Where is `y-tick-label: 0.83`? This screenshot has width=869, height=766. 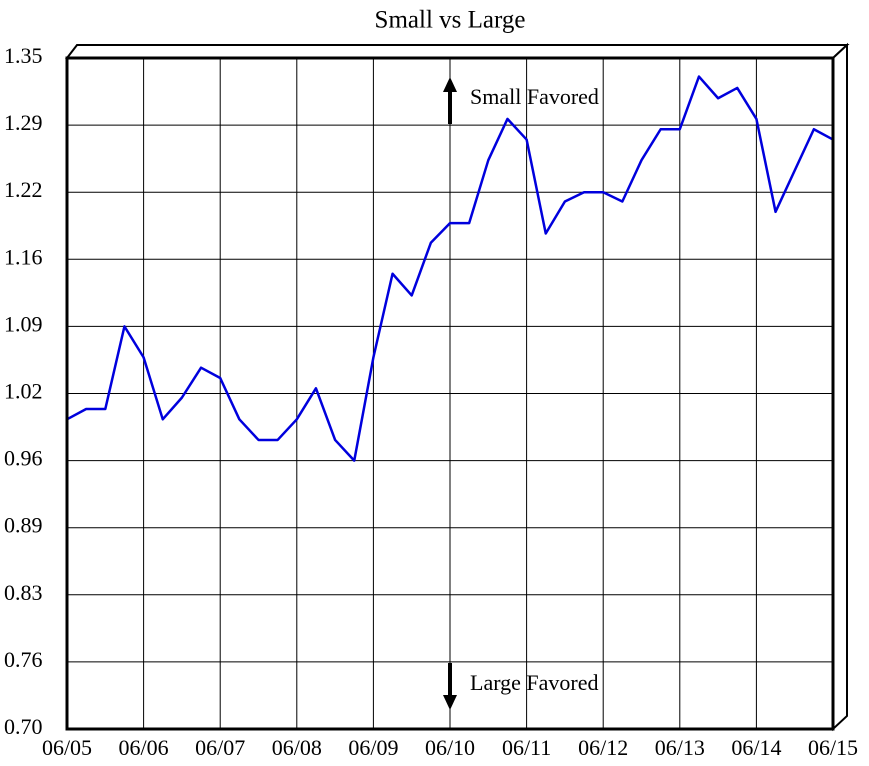 y-tick-label: 0.83 is located at coordinates (23, 592).